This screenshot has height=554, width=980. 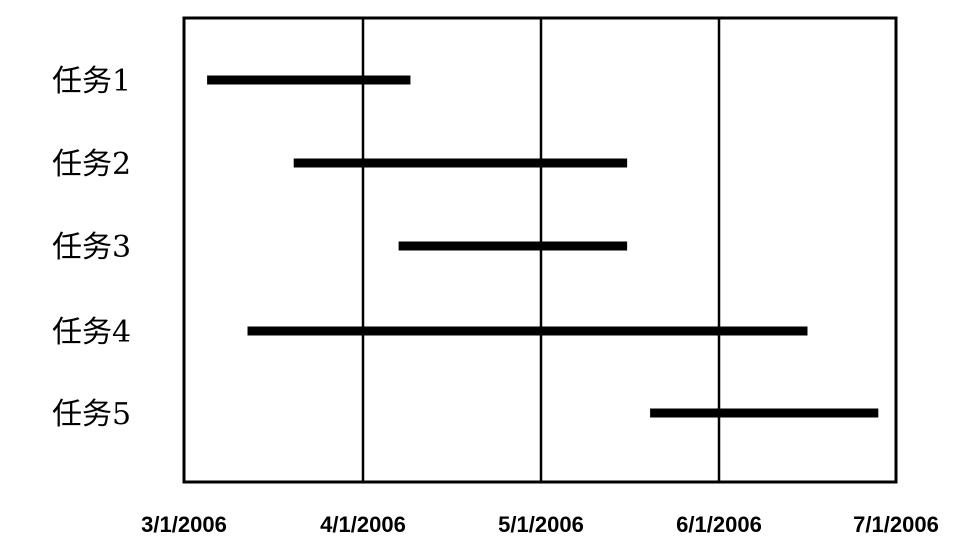 What do you see at coordinates (91, 414) in the screenshot?
I see `task-label-5: 任务5` at bounding box center [91, 414].